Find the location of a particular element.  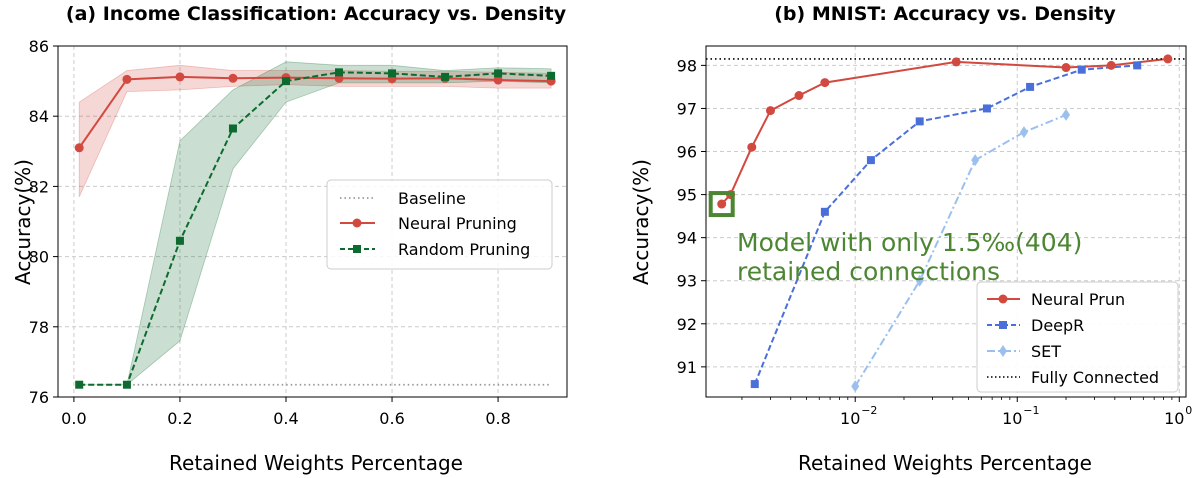

mnist-legend: Neural Prun DeepR SET Fully Connected is located at coordinates (1077, 337).